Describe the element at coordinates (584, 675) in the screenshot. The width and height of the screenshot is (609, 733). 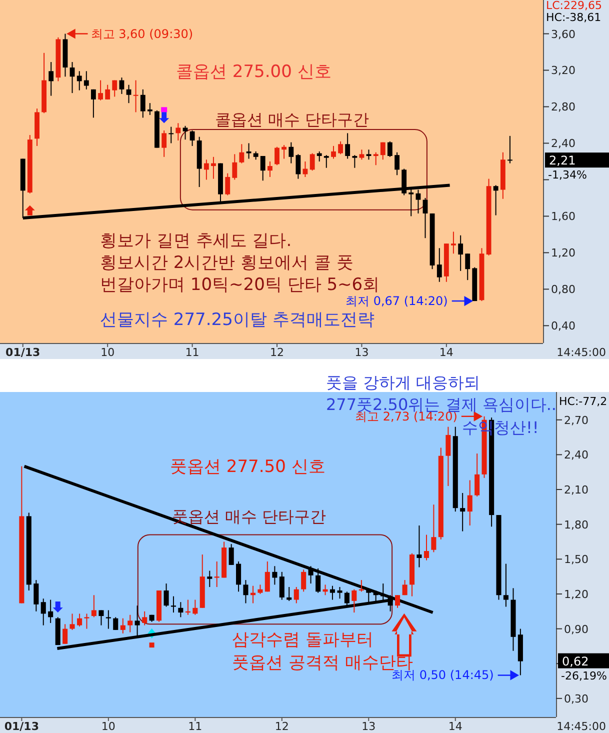
I see `text: -26,19%` at that location.